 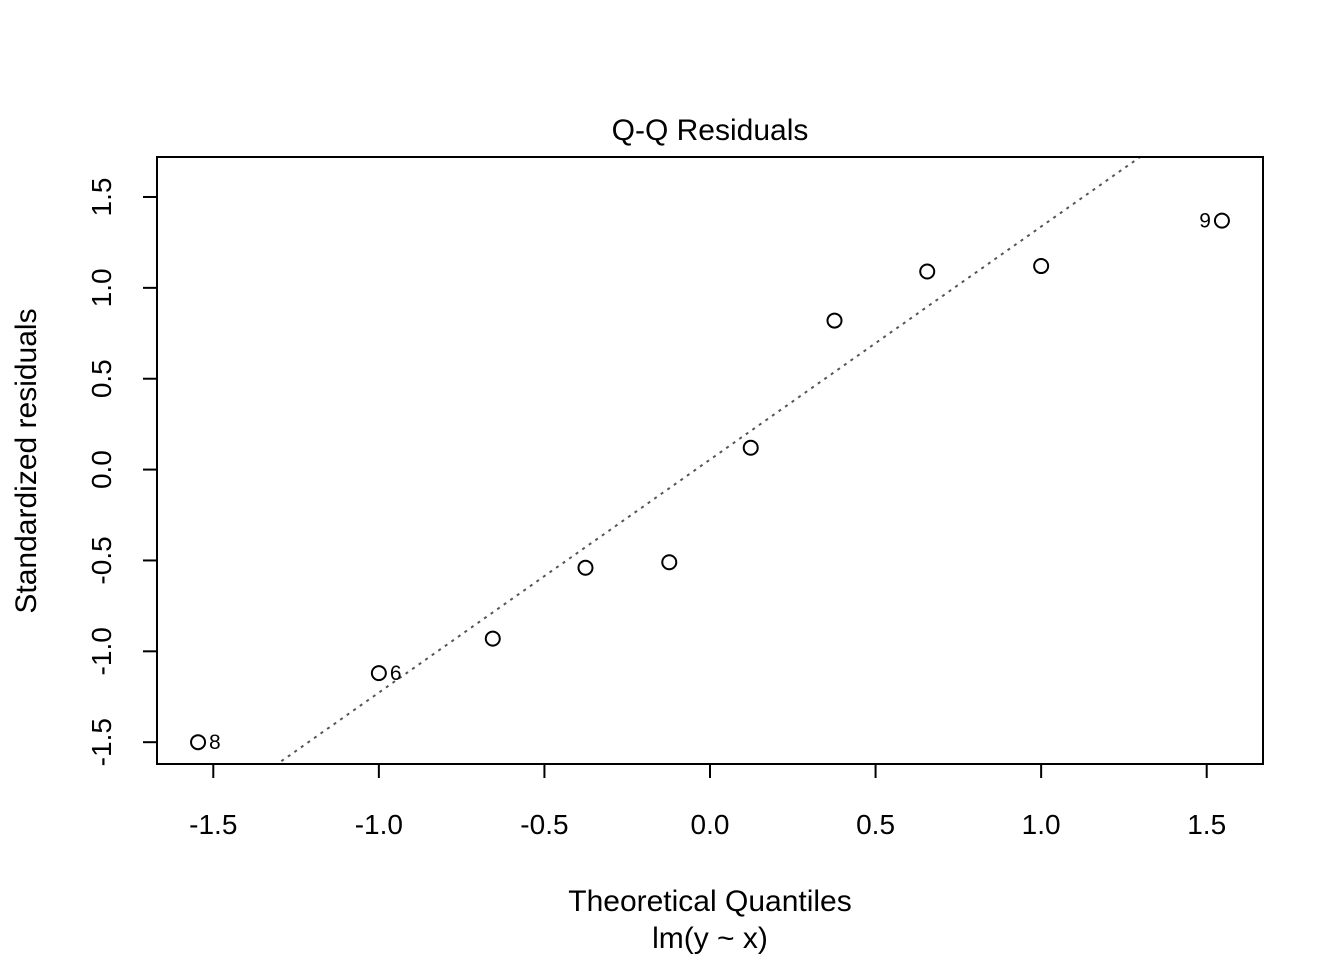 What do you see at coordinates (101, 651) in the screenshot?
I see `y-tick-label: -1.0` at bounding box center [101, 651].